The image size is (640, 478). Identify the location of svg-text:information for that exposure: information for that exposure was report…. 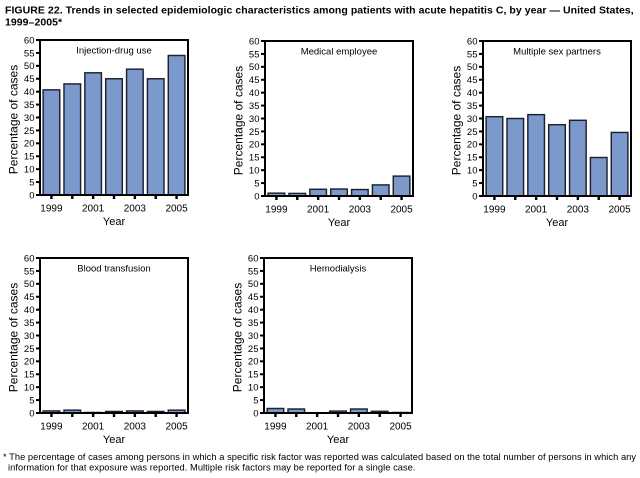
(212, 468).